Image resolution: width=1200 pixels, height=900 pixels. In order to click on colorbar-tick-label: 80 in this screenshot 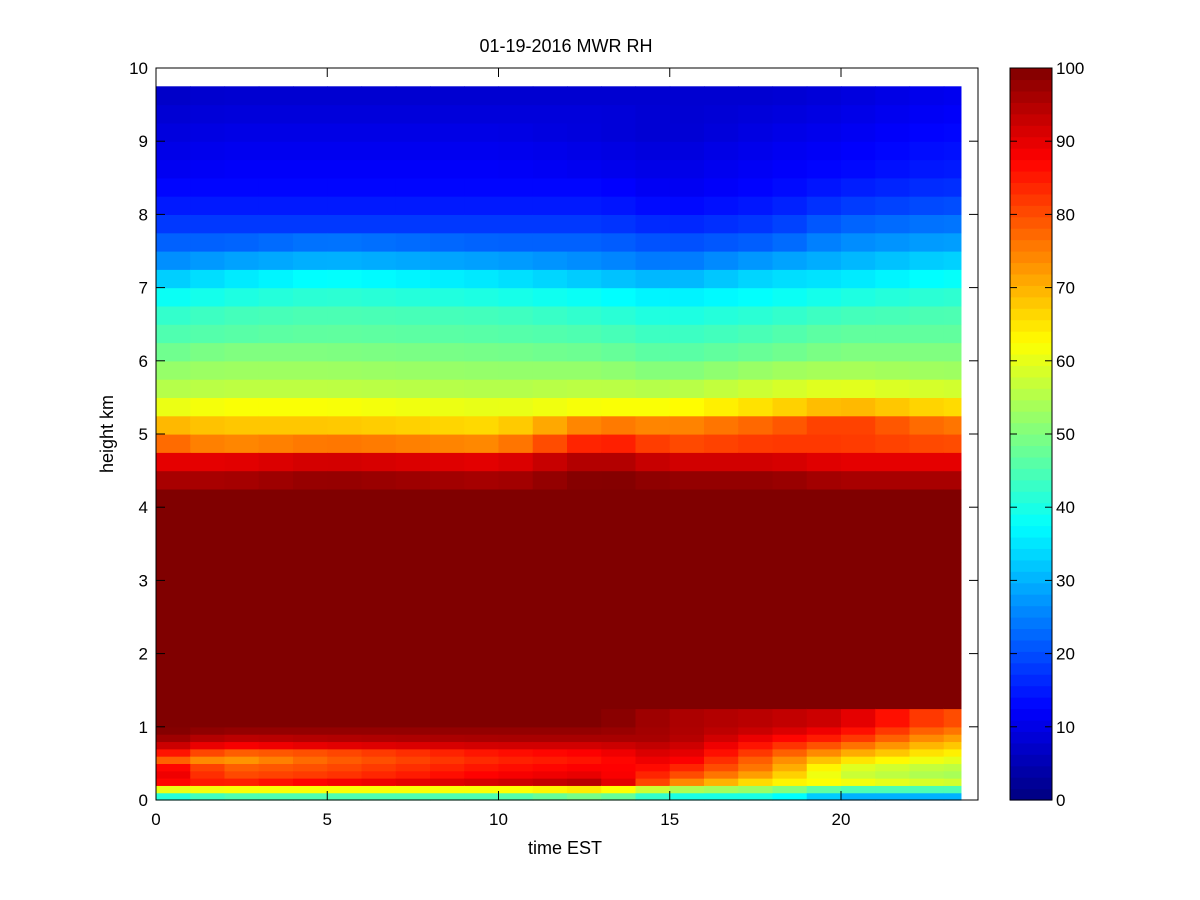, I will do `click(1065, 214)`.